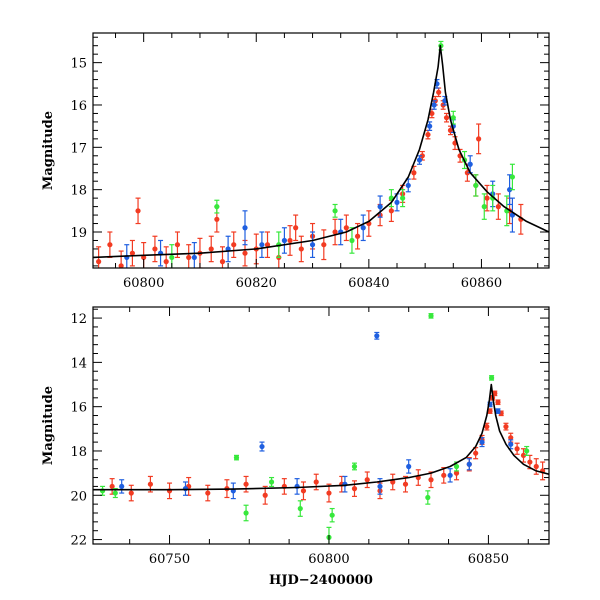 The image size is (600, 600). Describe the element at coordinates (48, 425) in the screenshot. I see `y-axis-label: Magnitude` at that location.